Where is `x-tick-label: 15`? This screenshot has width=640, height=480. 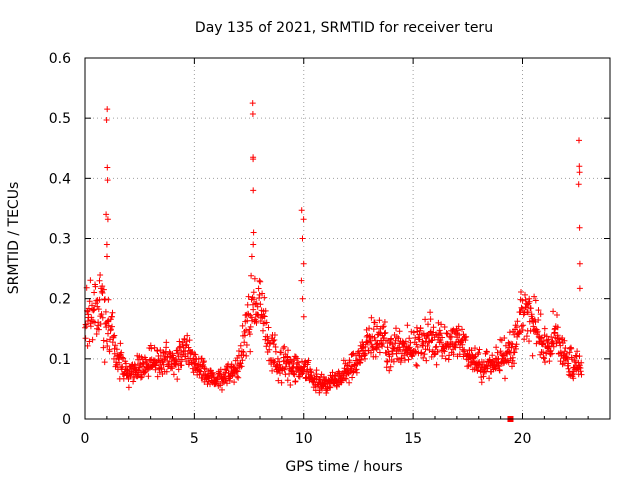
x-tick-label: 15 is located at coordinates (413, 439).